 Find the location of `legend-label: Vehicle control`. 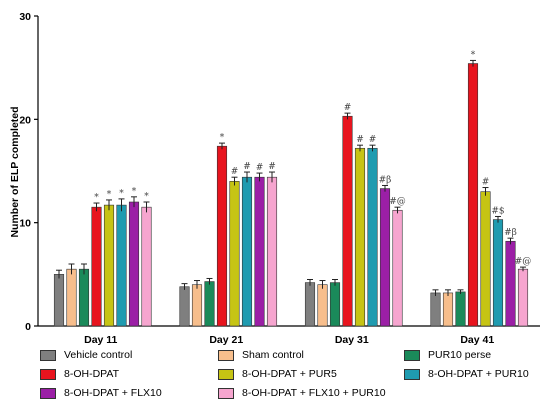

legend-label: Vehicle control is located at coordinates (98, 355).